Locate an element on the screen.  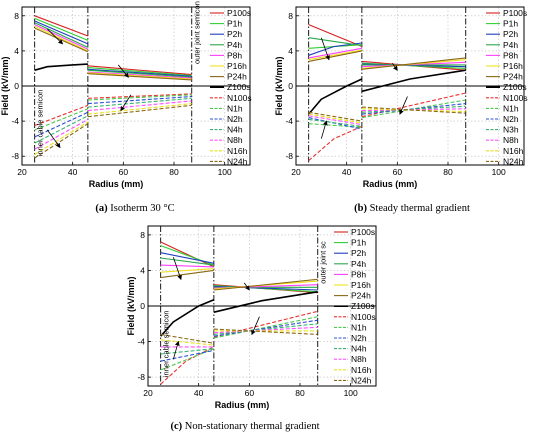
series-line-P2h is located at coordinates (139, 72).